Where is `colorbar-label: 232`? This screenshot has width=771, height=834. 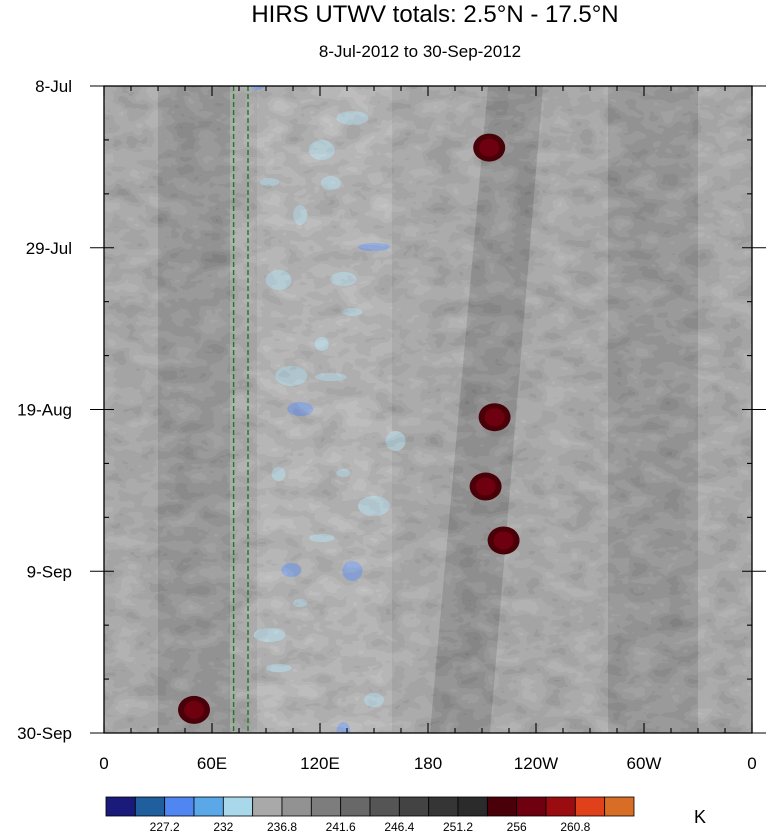
colorbar-label: 232 is located at coordinates (223, 827).